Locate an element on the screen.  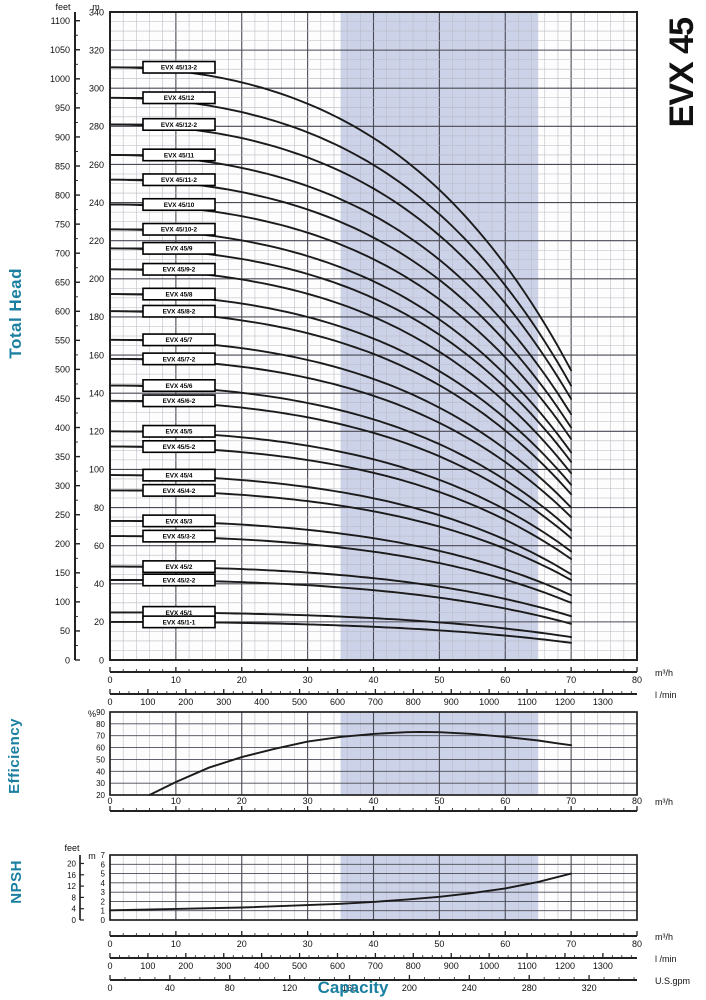
curve-label: EVX 45/12-2 is located at coordinates (164, 124).